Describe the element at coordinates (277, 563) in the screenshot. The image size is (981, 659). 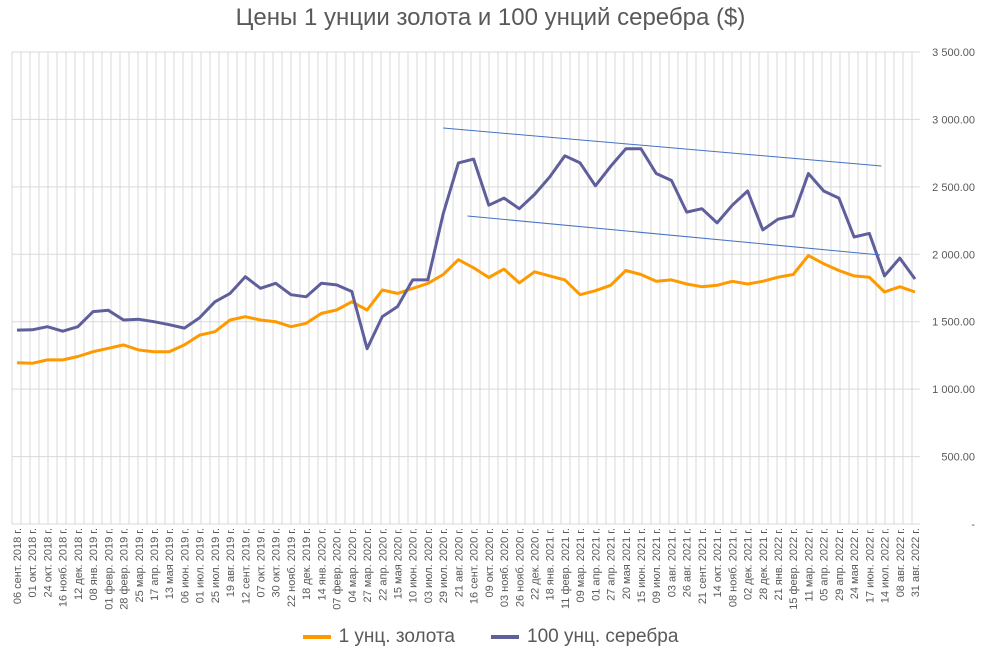
I see `x-tick-label: 30 окт. 2019 г.` at that location.